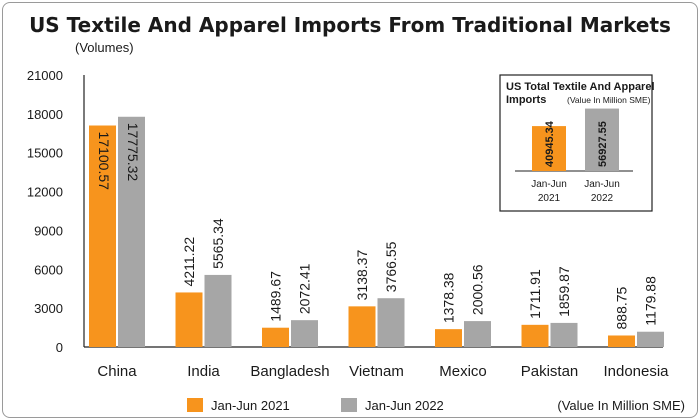 Image resolution: width=700 pixels, height=420 pixels. Describe the element at coordinates (448, 338) in the screenshot. I see `bar-mexico-2021` at that location.